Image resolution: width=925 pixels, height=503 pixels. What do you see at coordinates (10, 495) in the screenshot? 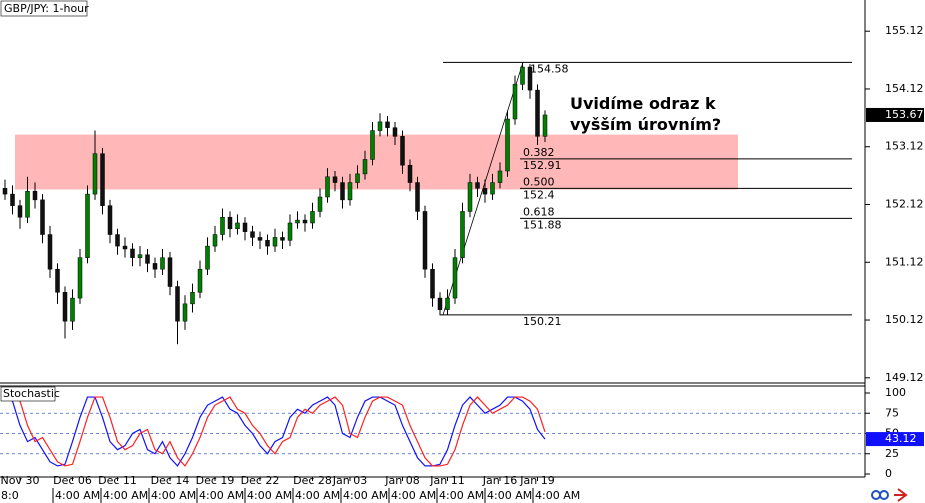
I see `time-label: 8:0` at bounding box center [10, 495].